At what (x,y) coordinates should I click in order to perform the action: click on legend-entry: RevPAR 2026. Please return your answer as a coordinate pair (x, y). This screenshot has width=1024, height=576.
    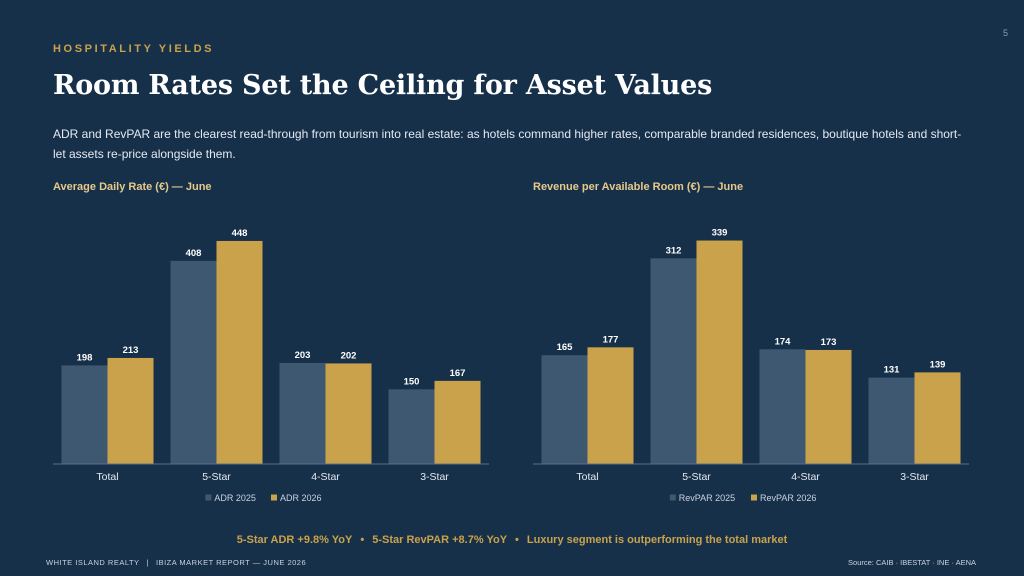
    Looking at the image, I should click on (788, 498).